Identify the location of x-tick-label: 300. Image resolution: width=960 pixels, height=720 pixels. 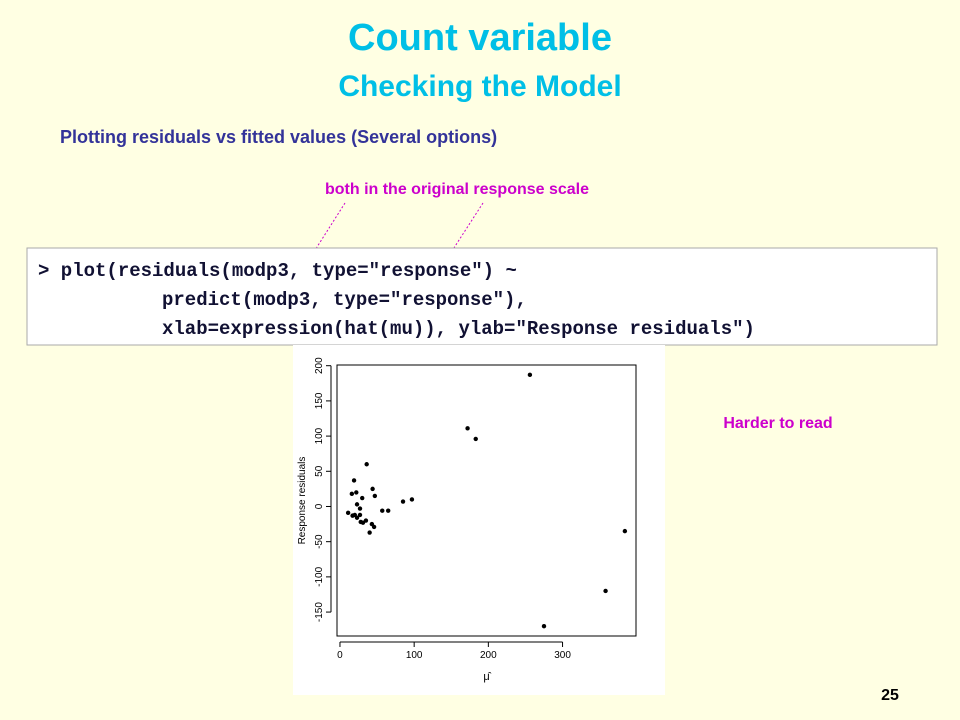
(562, 655).